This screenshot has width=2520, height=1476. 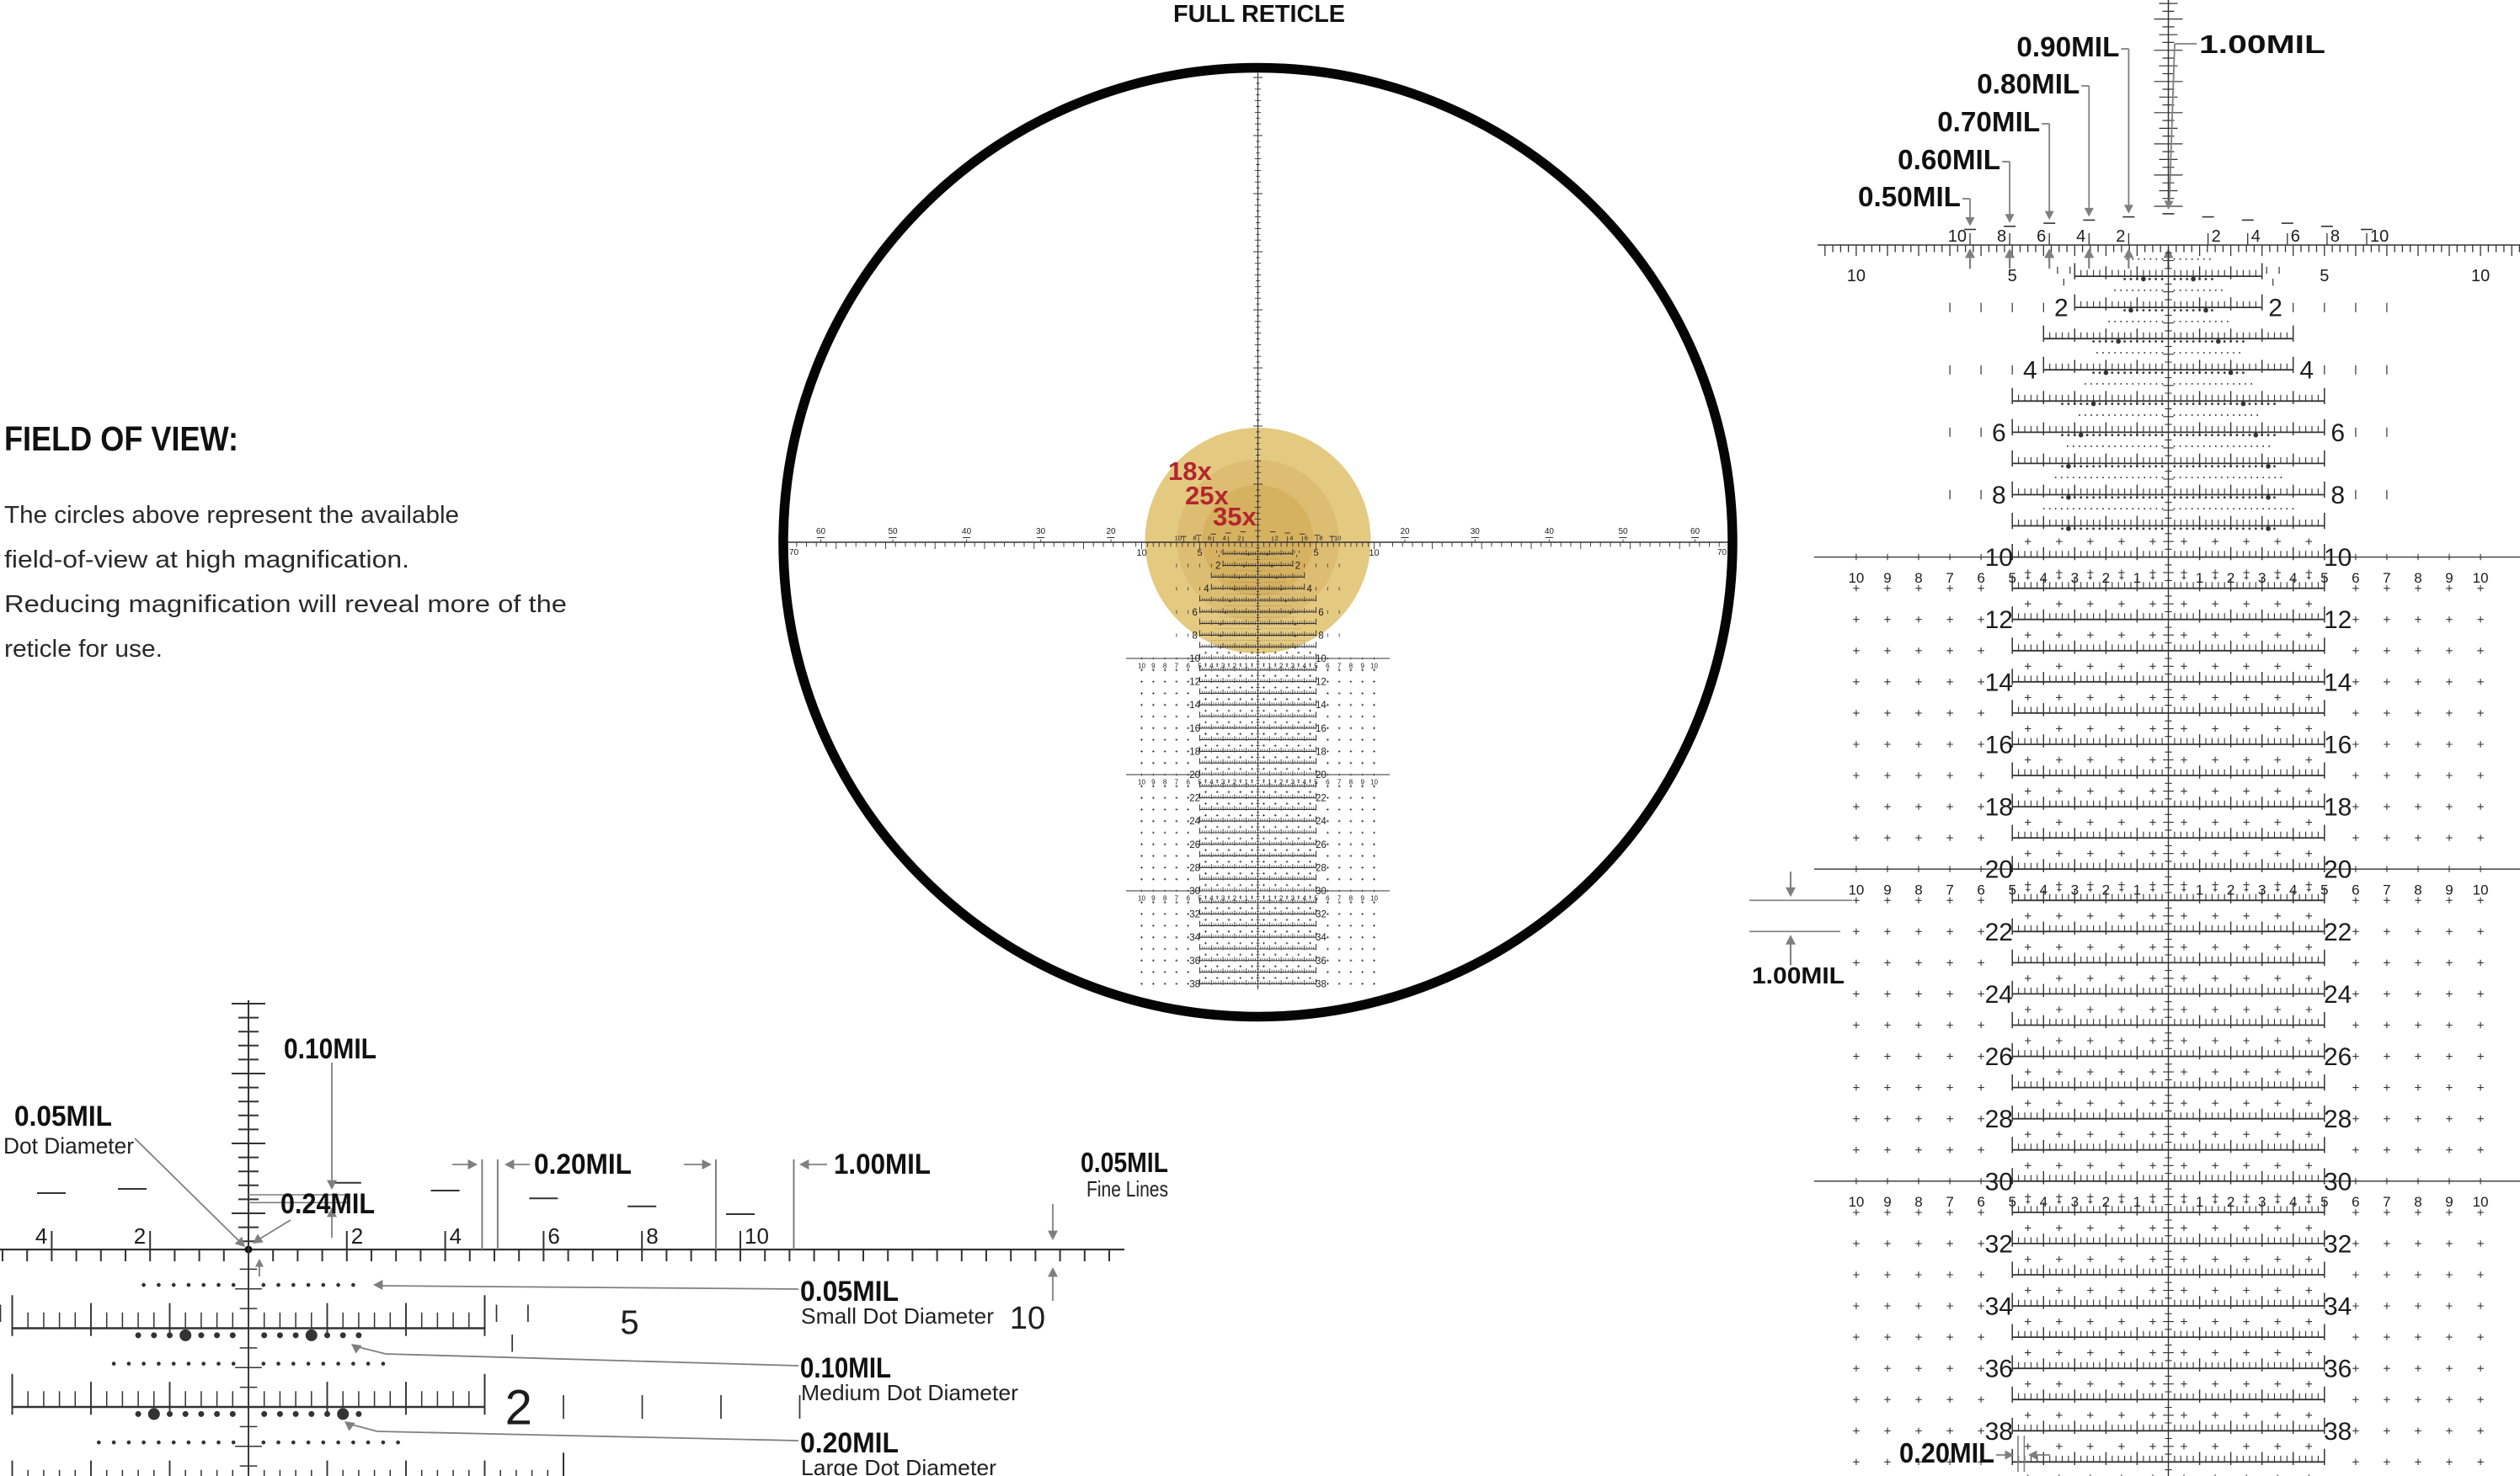 I want to click on svg-text: 18x, so click(x=1190, y=471).